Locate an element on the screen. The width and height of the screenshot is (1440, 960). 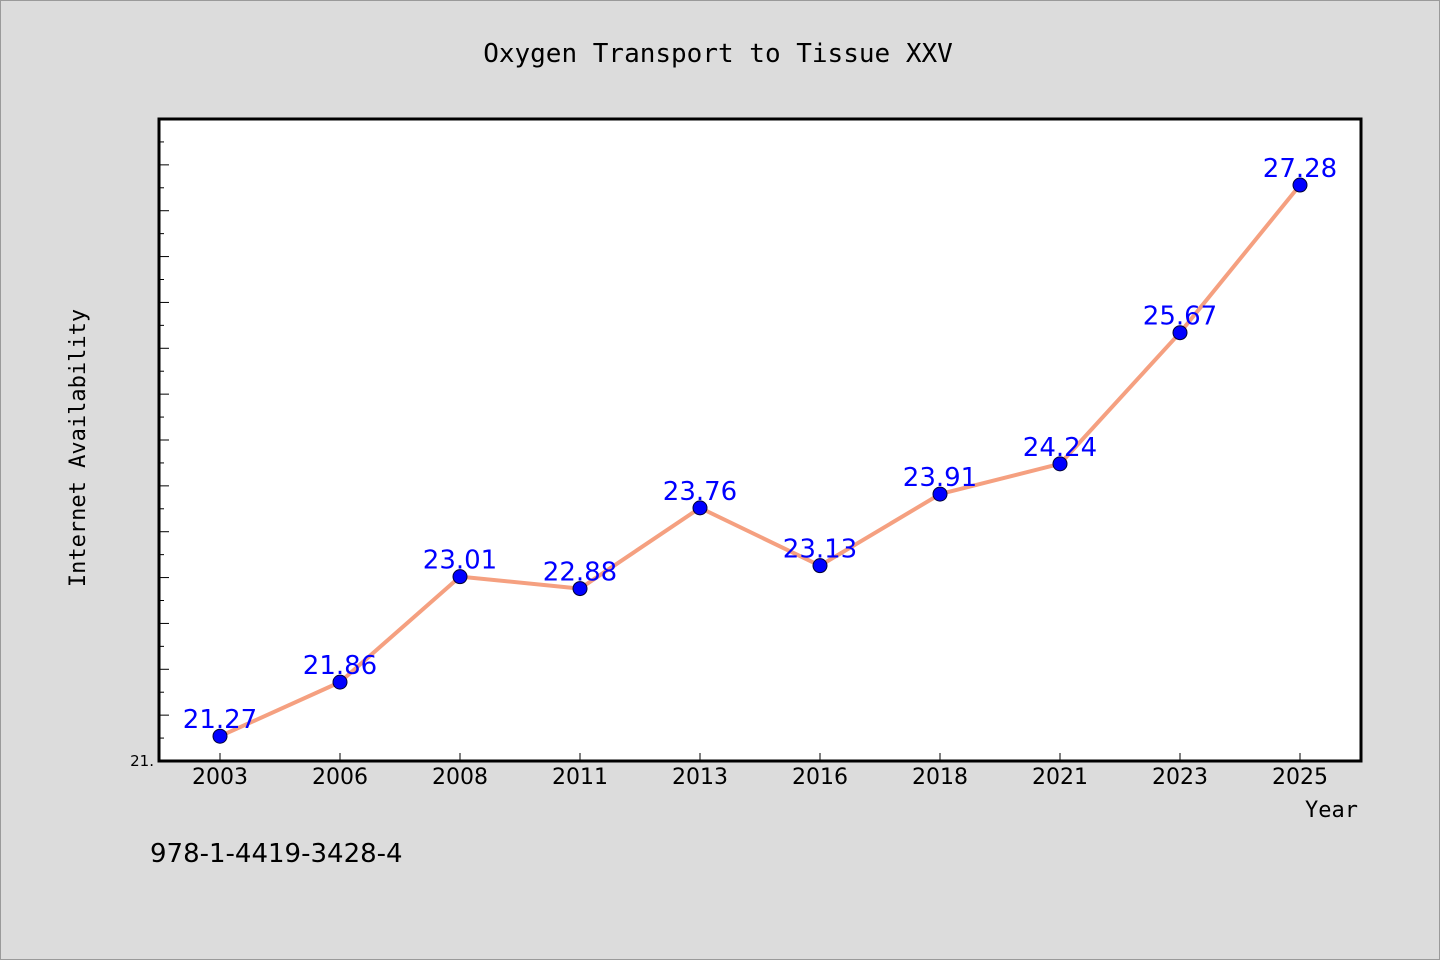
x-tick-label-2018: 2018 is located at coordinates (940, 777).